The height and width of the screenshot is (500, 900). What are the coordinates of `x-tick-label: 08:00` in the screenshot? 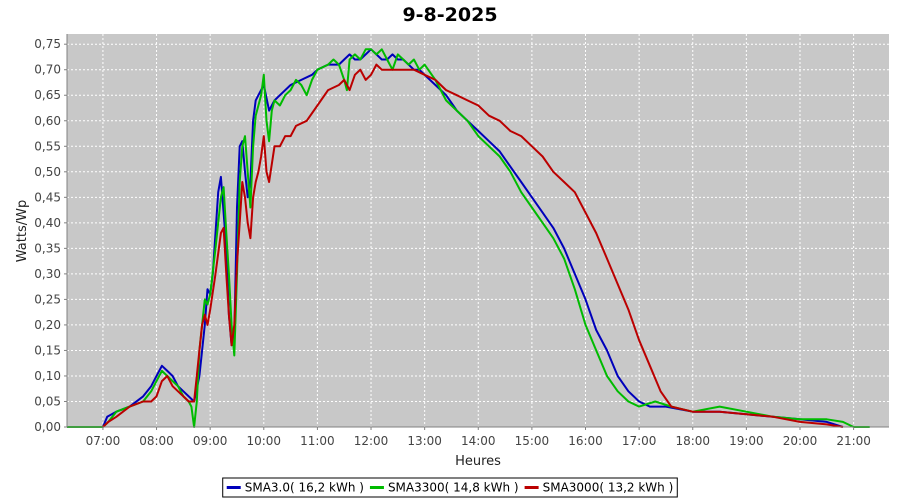 It's located at (156, 441).